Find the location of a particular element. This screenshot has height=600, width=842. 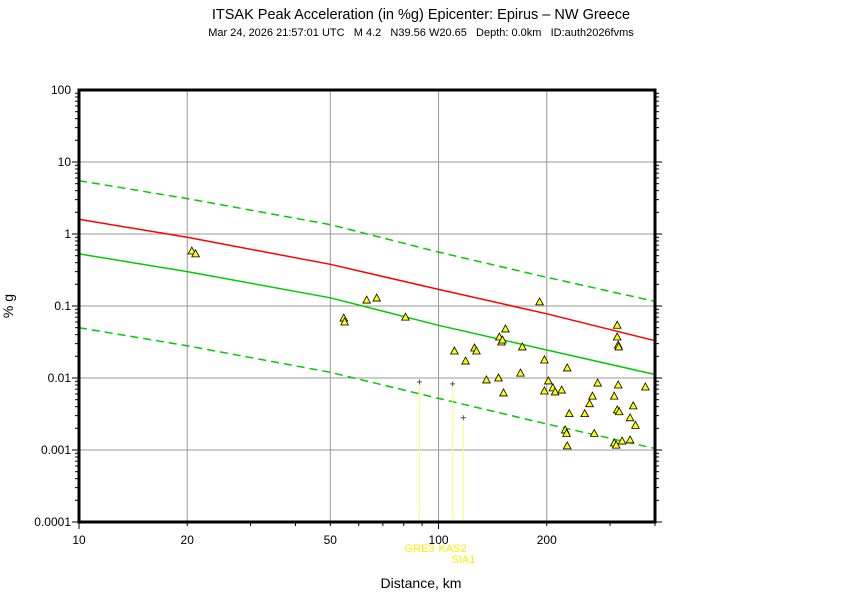

x-axis-label: Distance, km is located at coordinates (421, 583).